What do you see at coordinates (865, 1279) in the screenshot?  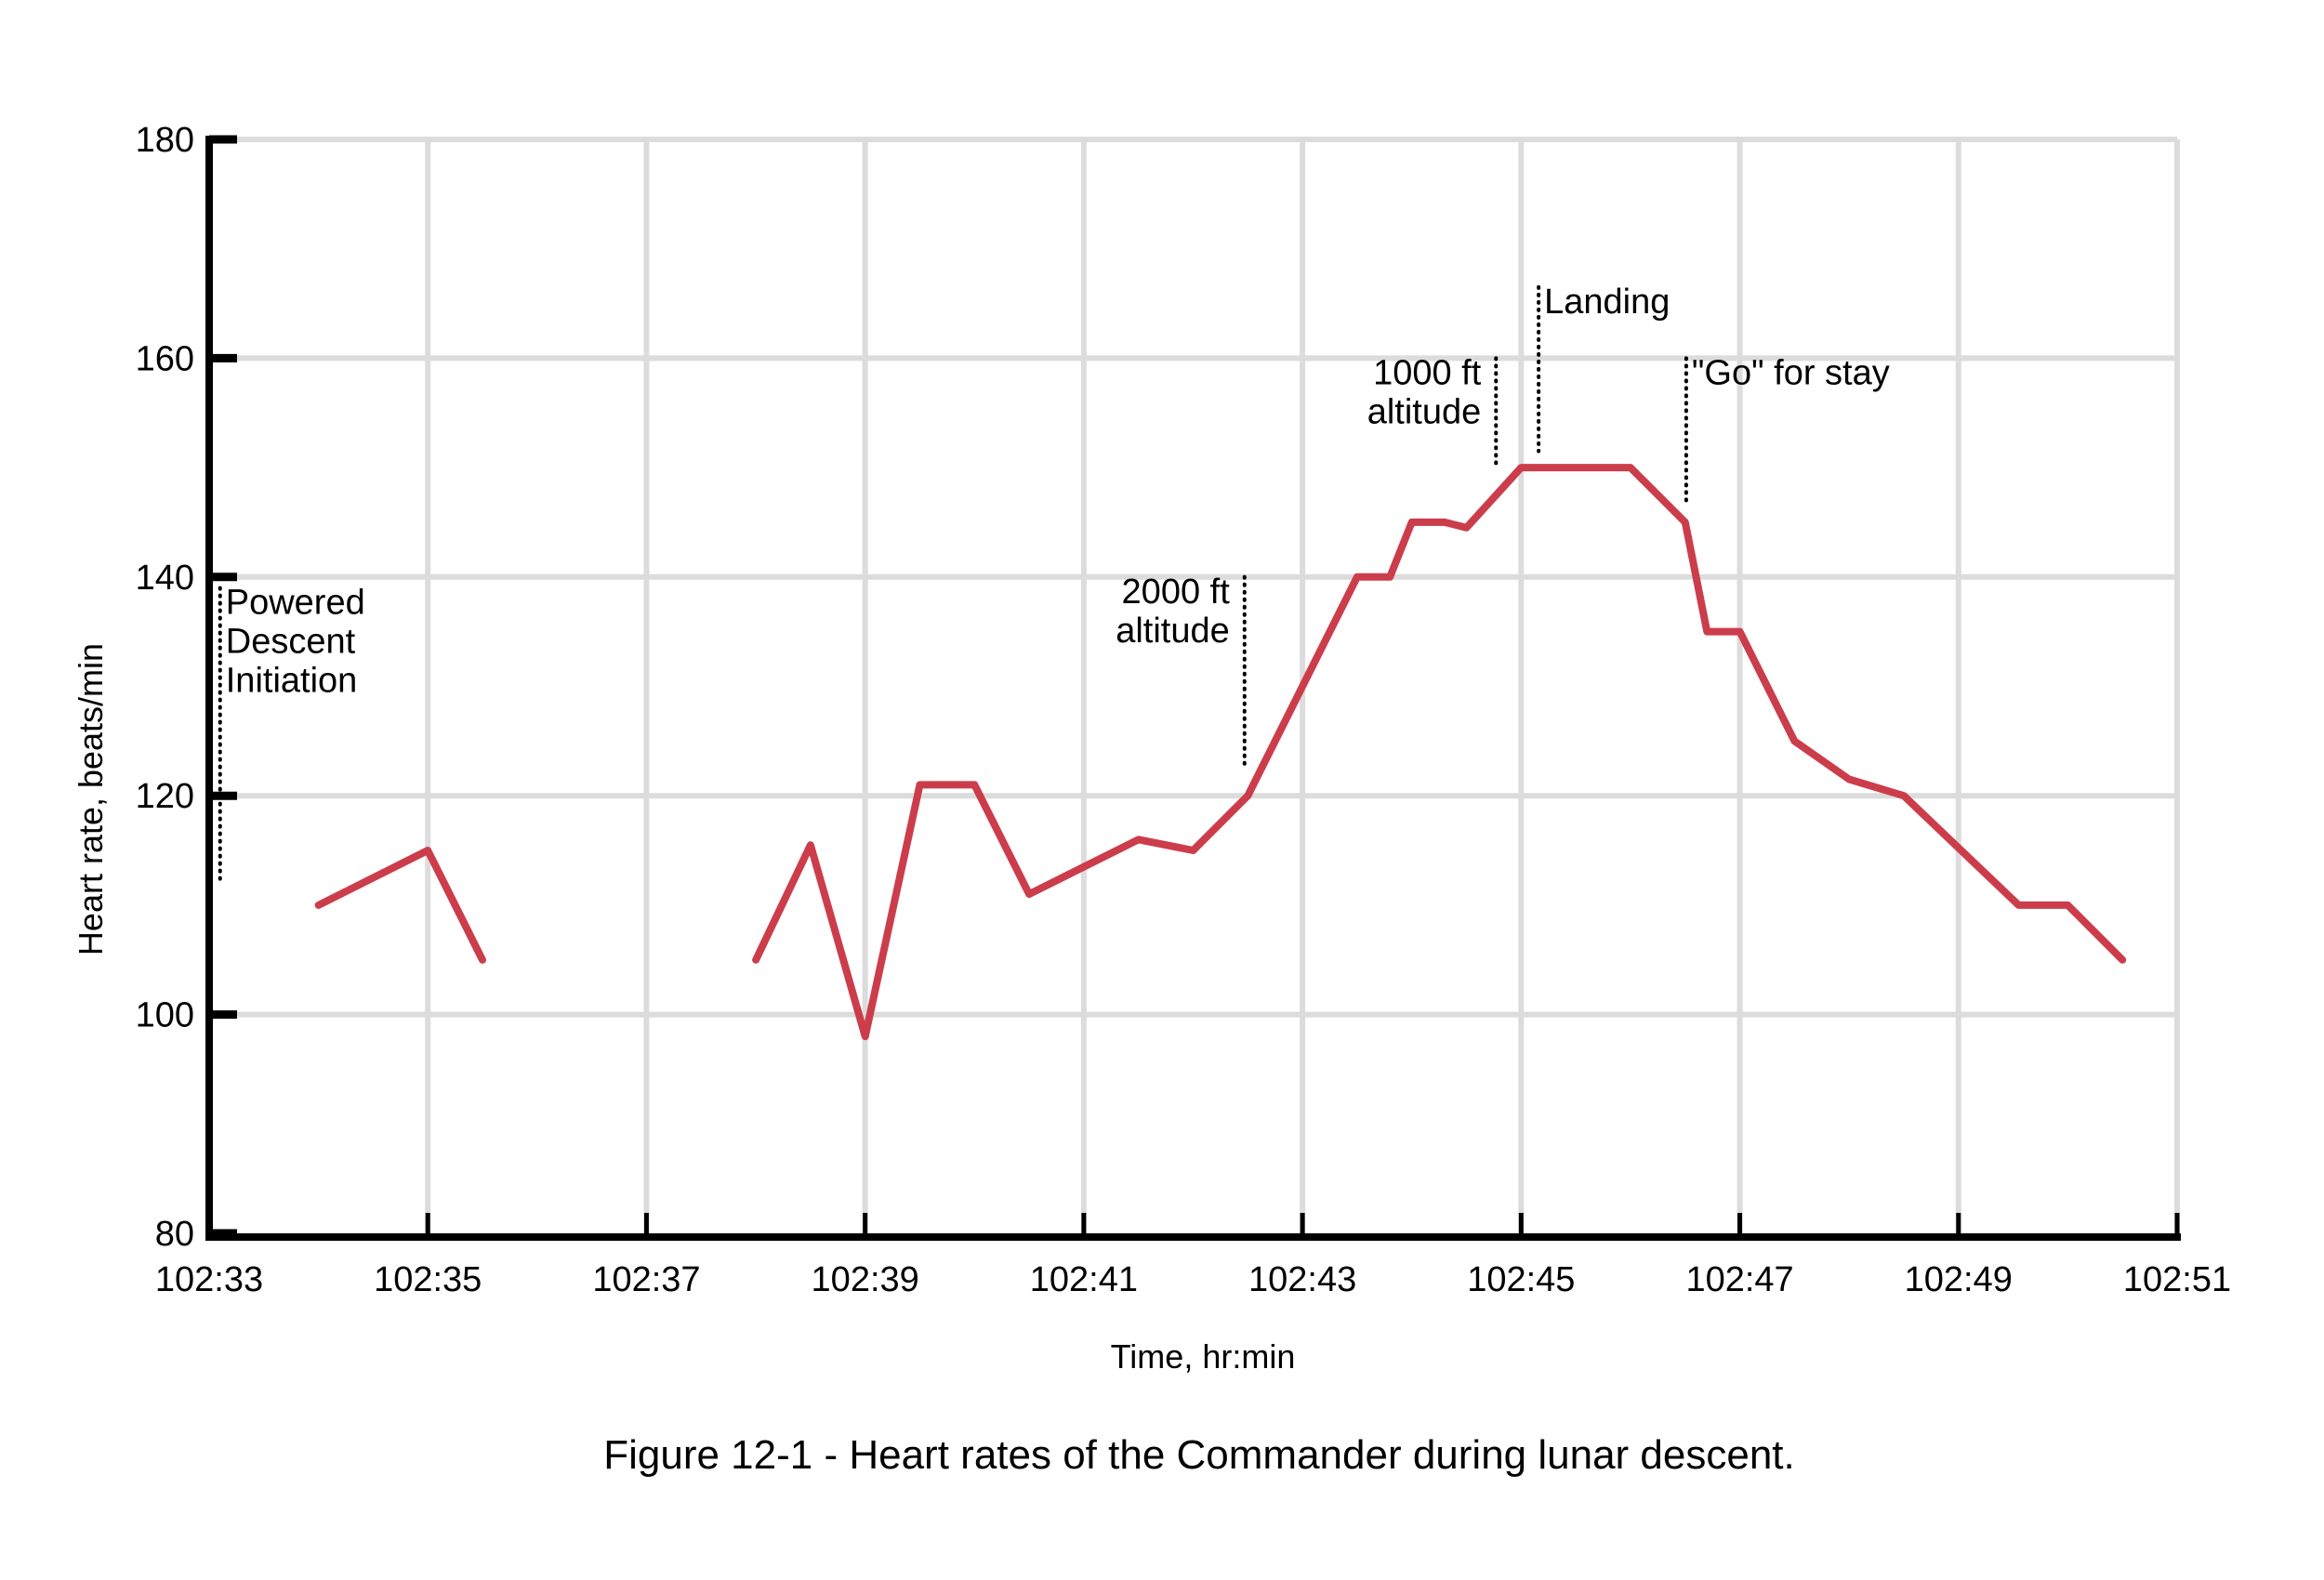 I see `x-tick-label: 102:39` at bounding box center [865, 1279].